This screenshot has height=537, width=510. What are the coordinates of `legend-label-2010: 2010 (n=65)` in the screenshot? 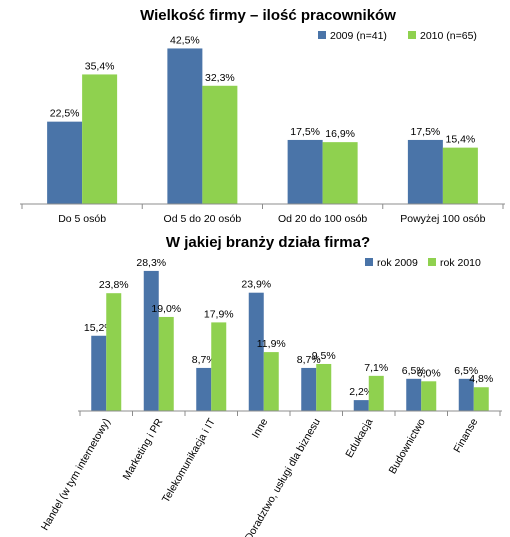 It's located at (448, 36).